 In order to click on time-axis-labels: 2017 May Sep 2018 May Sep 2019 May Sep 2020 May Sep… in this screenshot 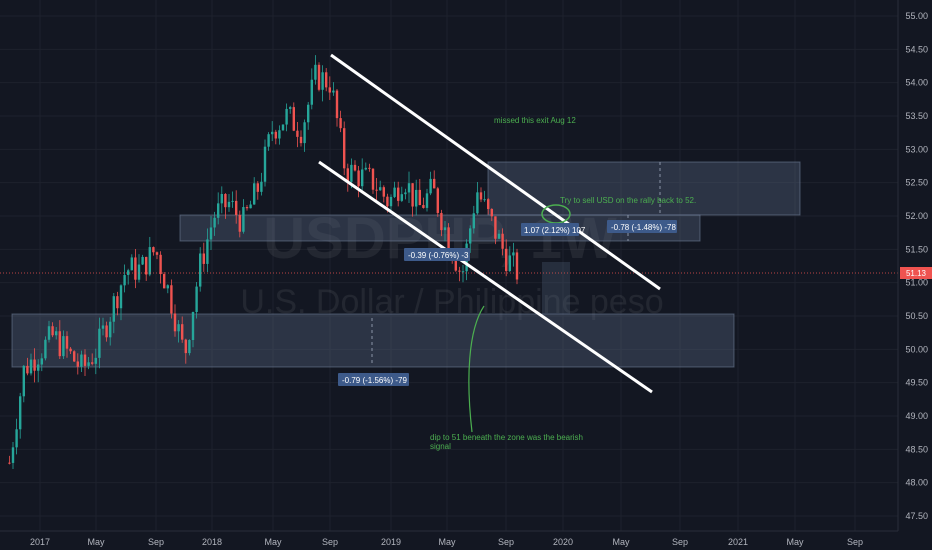, I will do `click(446, 542)`.